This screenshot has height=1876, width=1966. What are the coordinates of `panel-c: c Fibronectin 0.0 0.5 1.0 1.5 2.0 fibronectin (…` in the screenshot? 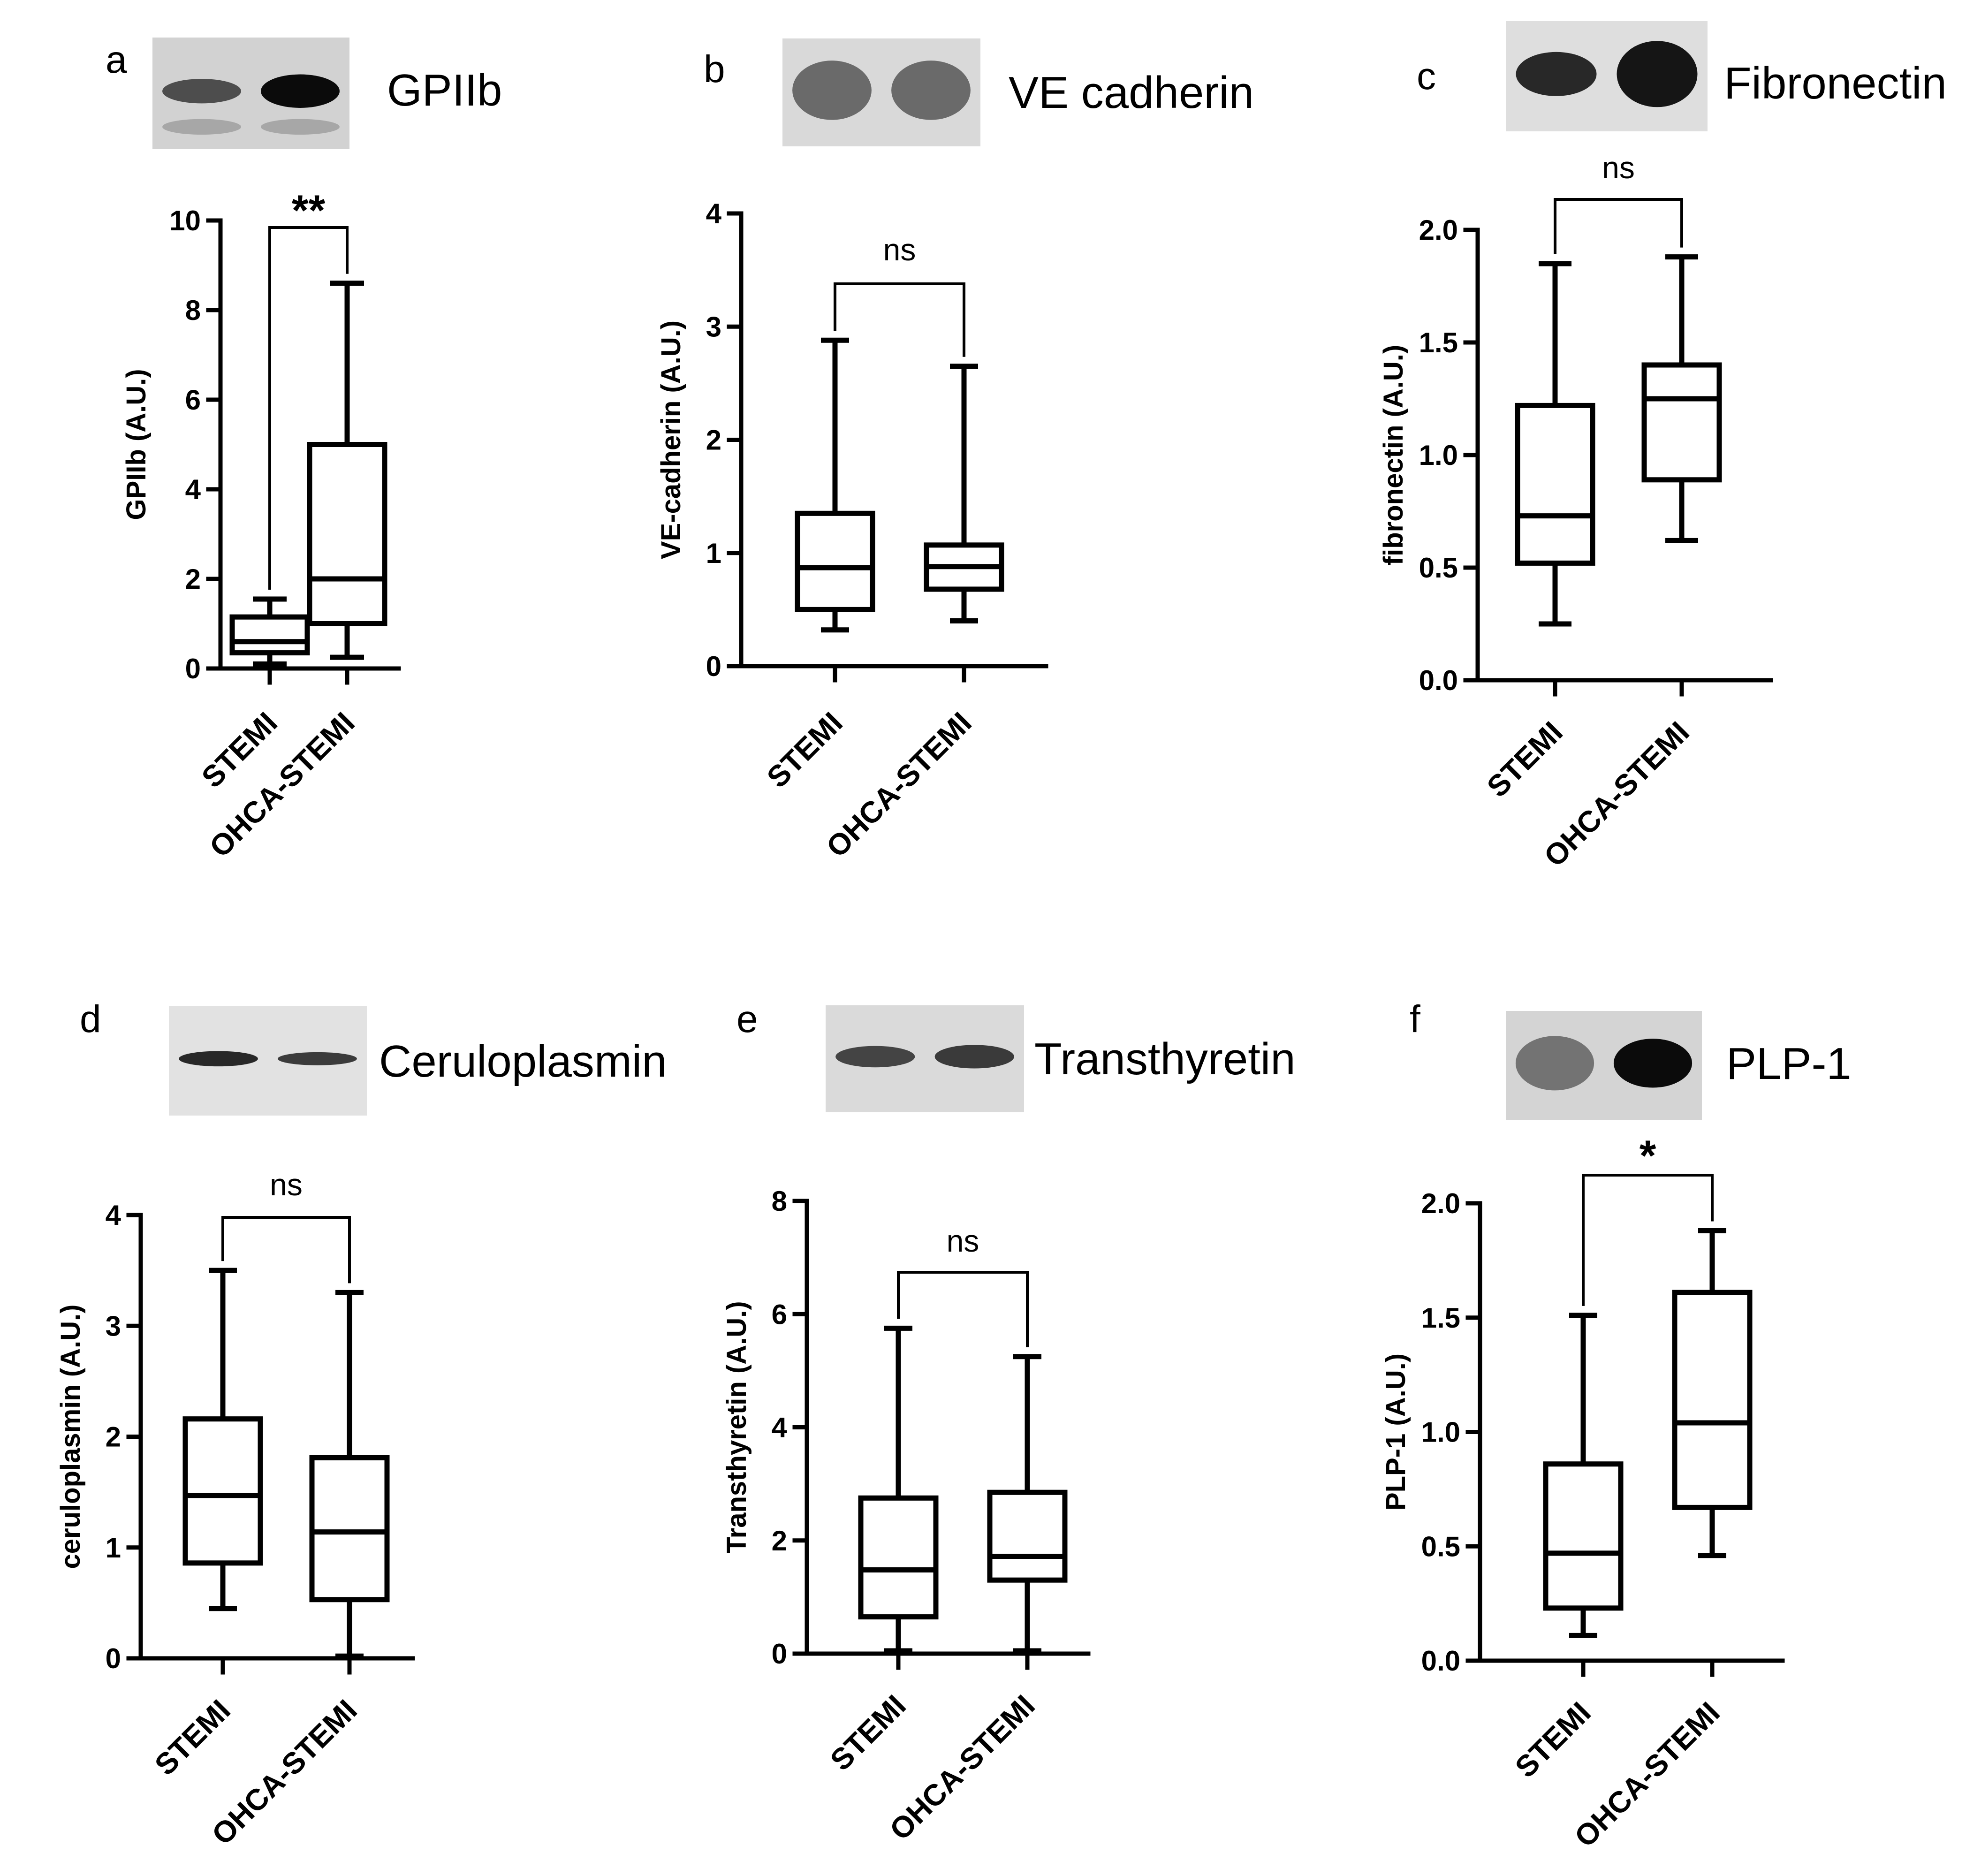 It's located at (1662, 447).